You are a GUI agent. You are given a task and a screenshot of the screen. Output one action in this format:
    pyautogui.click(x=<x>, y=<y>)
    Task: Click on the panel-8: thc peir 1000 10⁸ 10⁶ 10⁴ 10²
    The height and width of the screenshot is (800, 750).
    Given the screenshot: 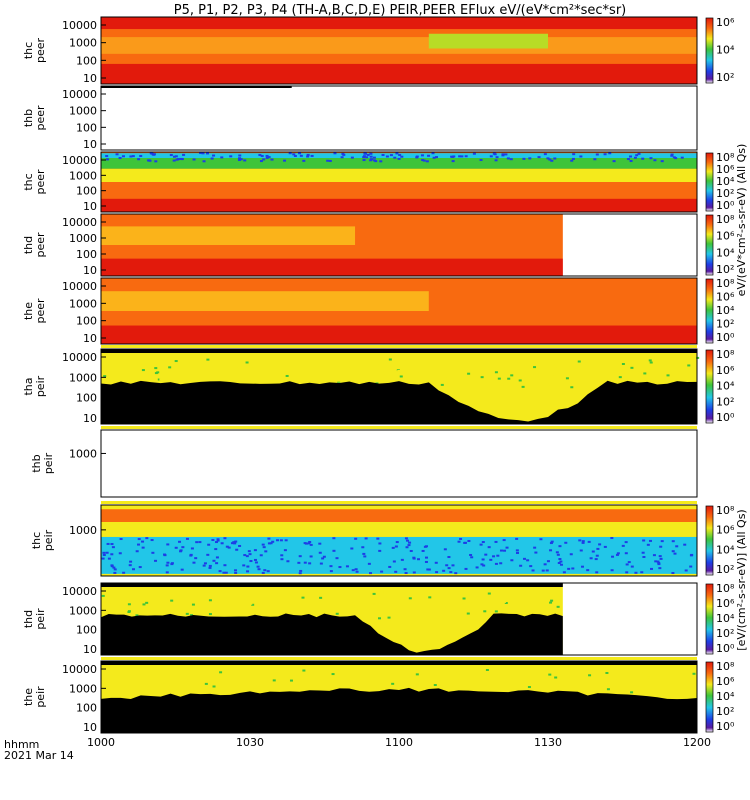 What is the action you would take?
    pyautogui.click(x=382, y=539)
    